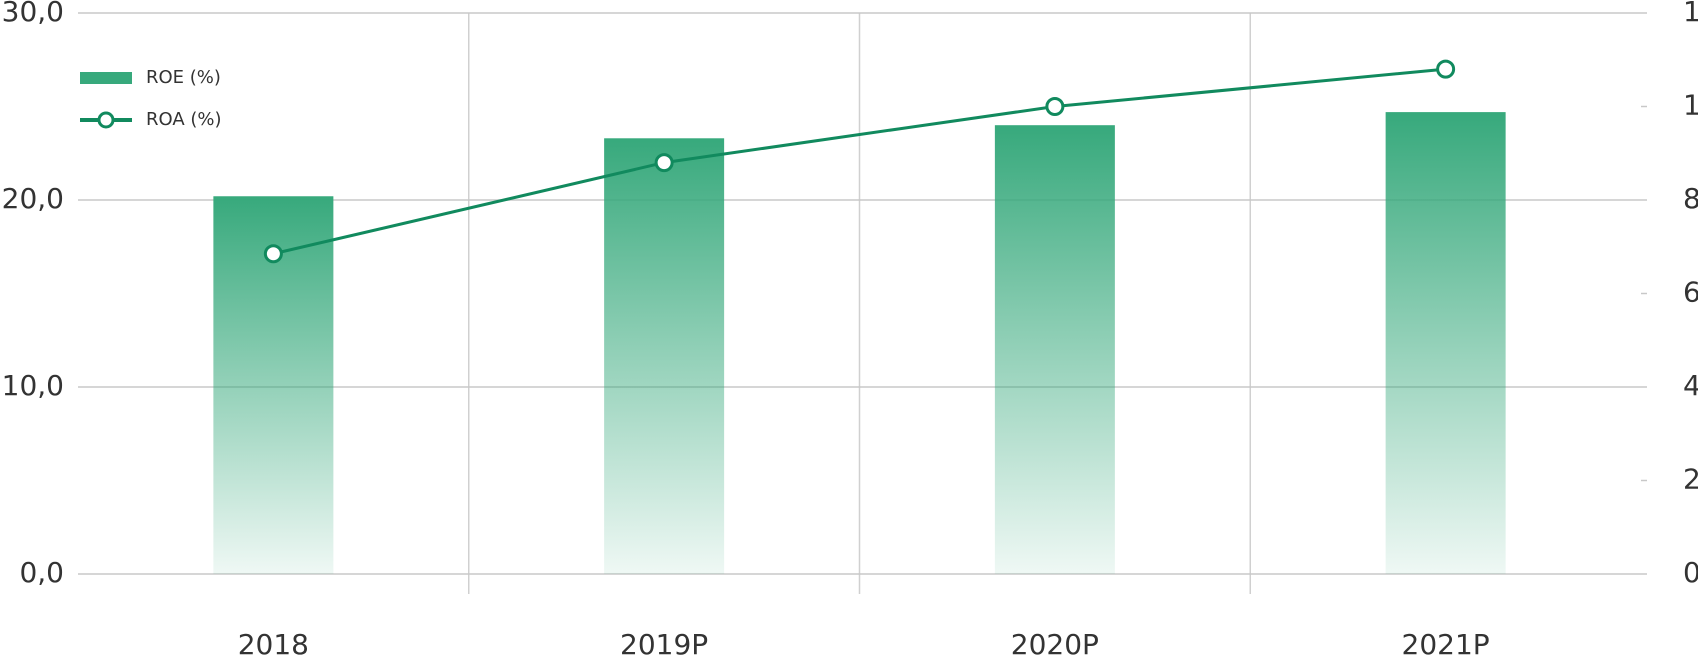 The image size is (1698, 657). Describe the element at coordinates (1690, 572) in the screenshot. I see `y2-tick-label: 0` at that location.